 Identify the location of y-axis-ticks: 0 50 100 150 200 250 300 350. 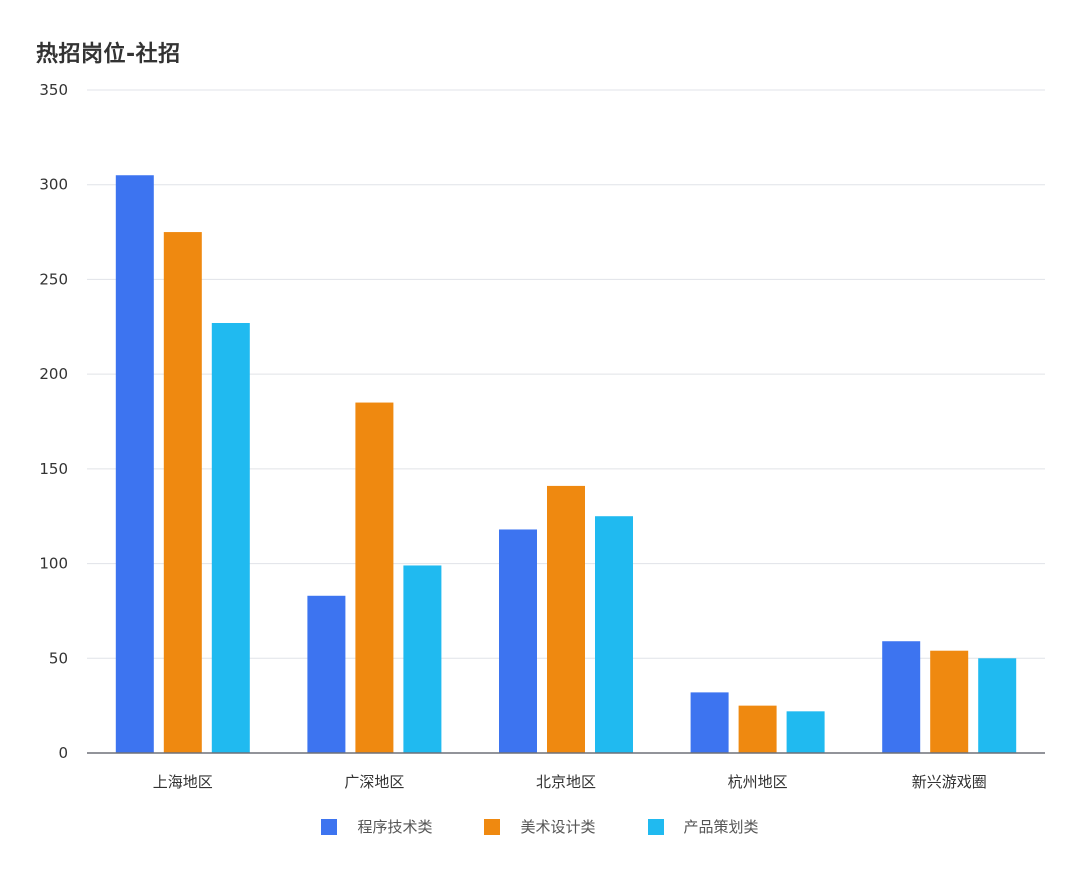
(53, 421).